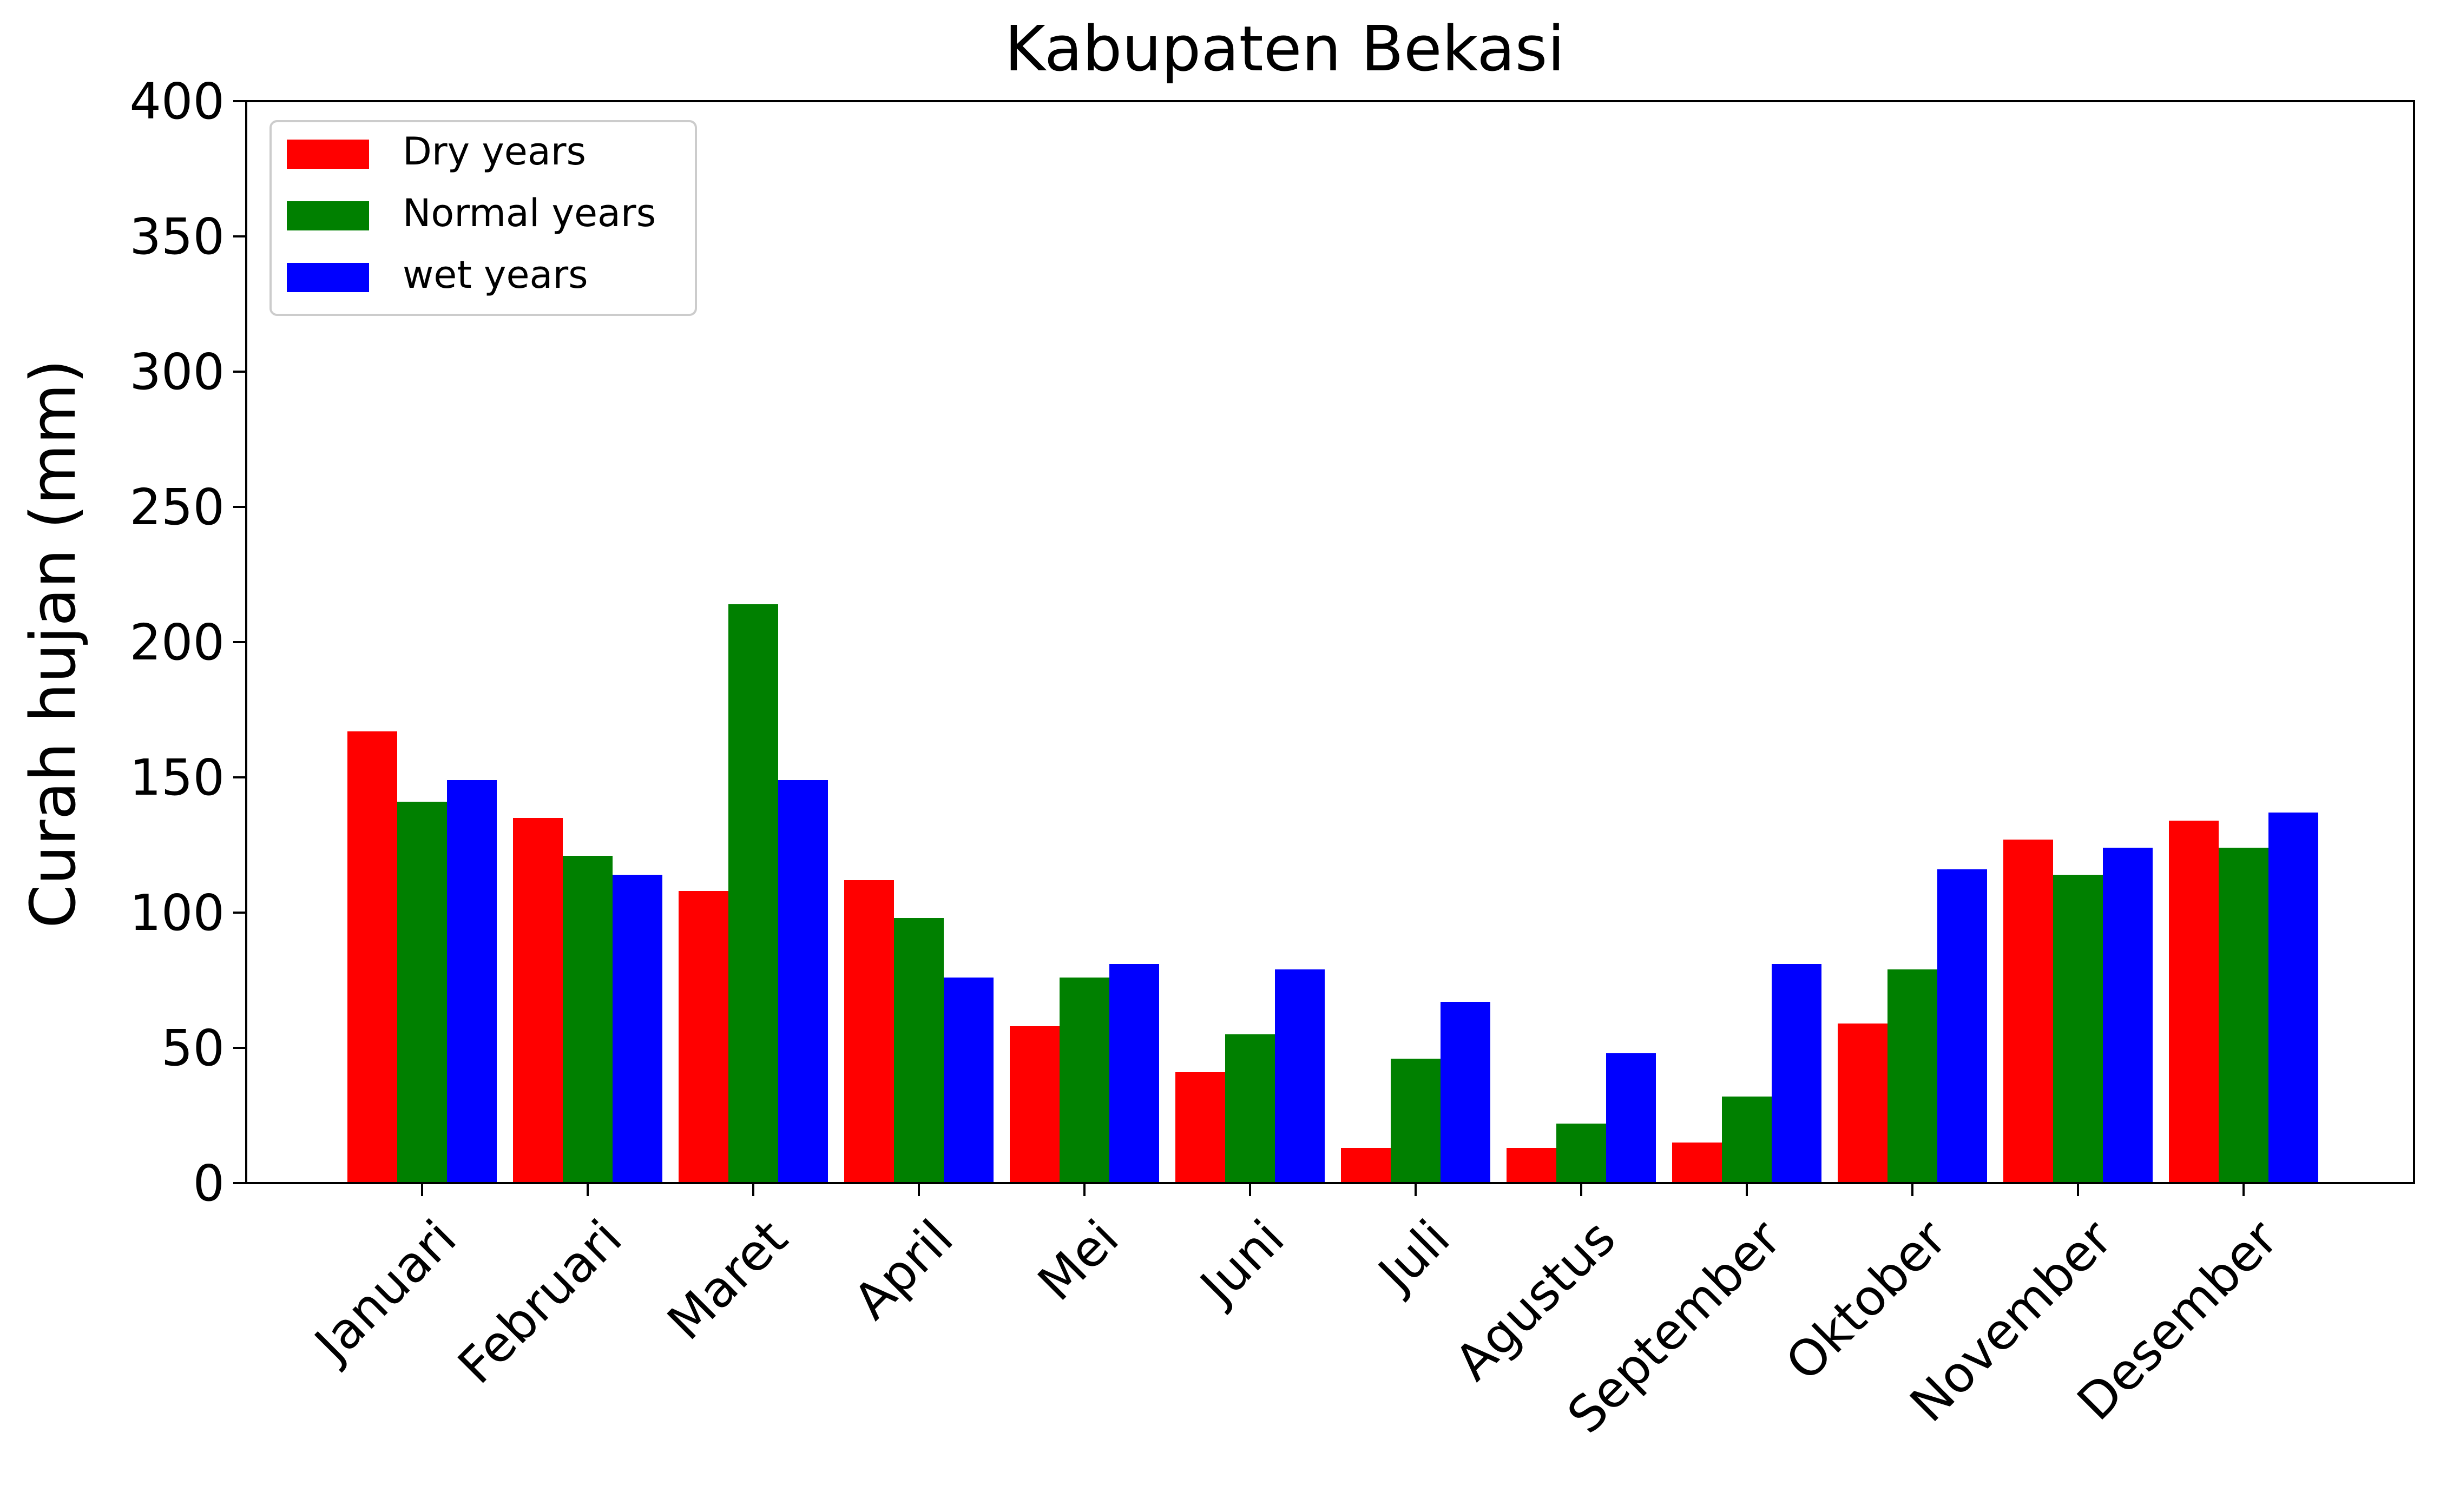  I want to click on legend-label-wet-years: wet years, so click(495, 275).